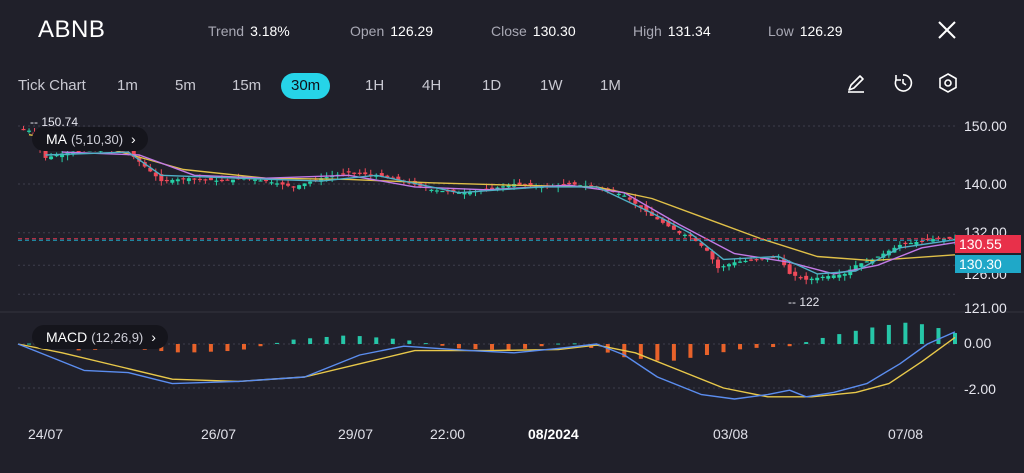 The width and height of the screenshot is (1024, 473). I want to click on timeframe-1d: 1D, so click(492, 85).